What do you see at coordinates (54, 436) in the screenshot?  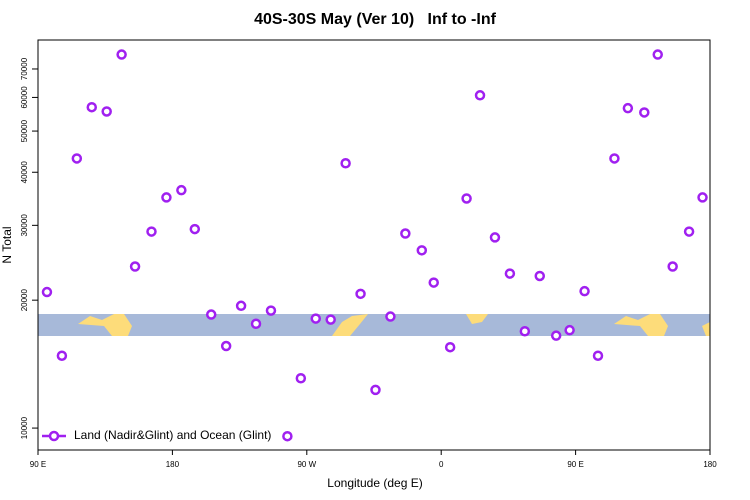 I see `legend-marker` at bounding box center [54, 436].